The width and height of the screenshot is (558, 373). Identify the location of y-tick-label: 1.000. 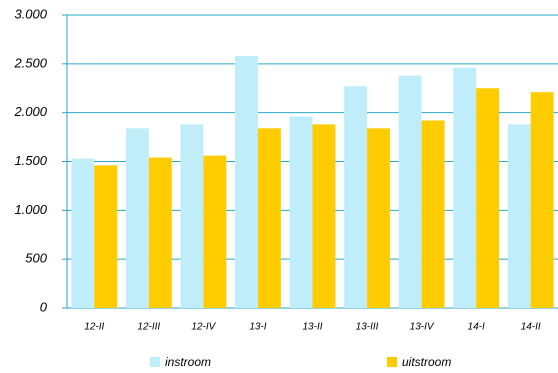
(30, 209).